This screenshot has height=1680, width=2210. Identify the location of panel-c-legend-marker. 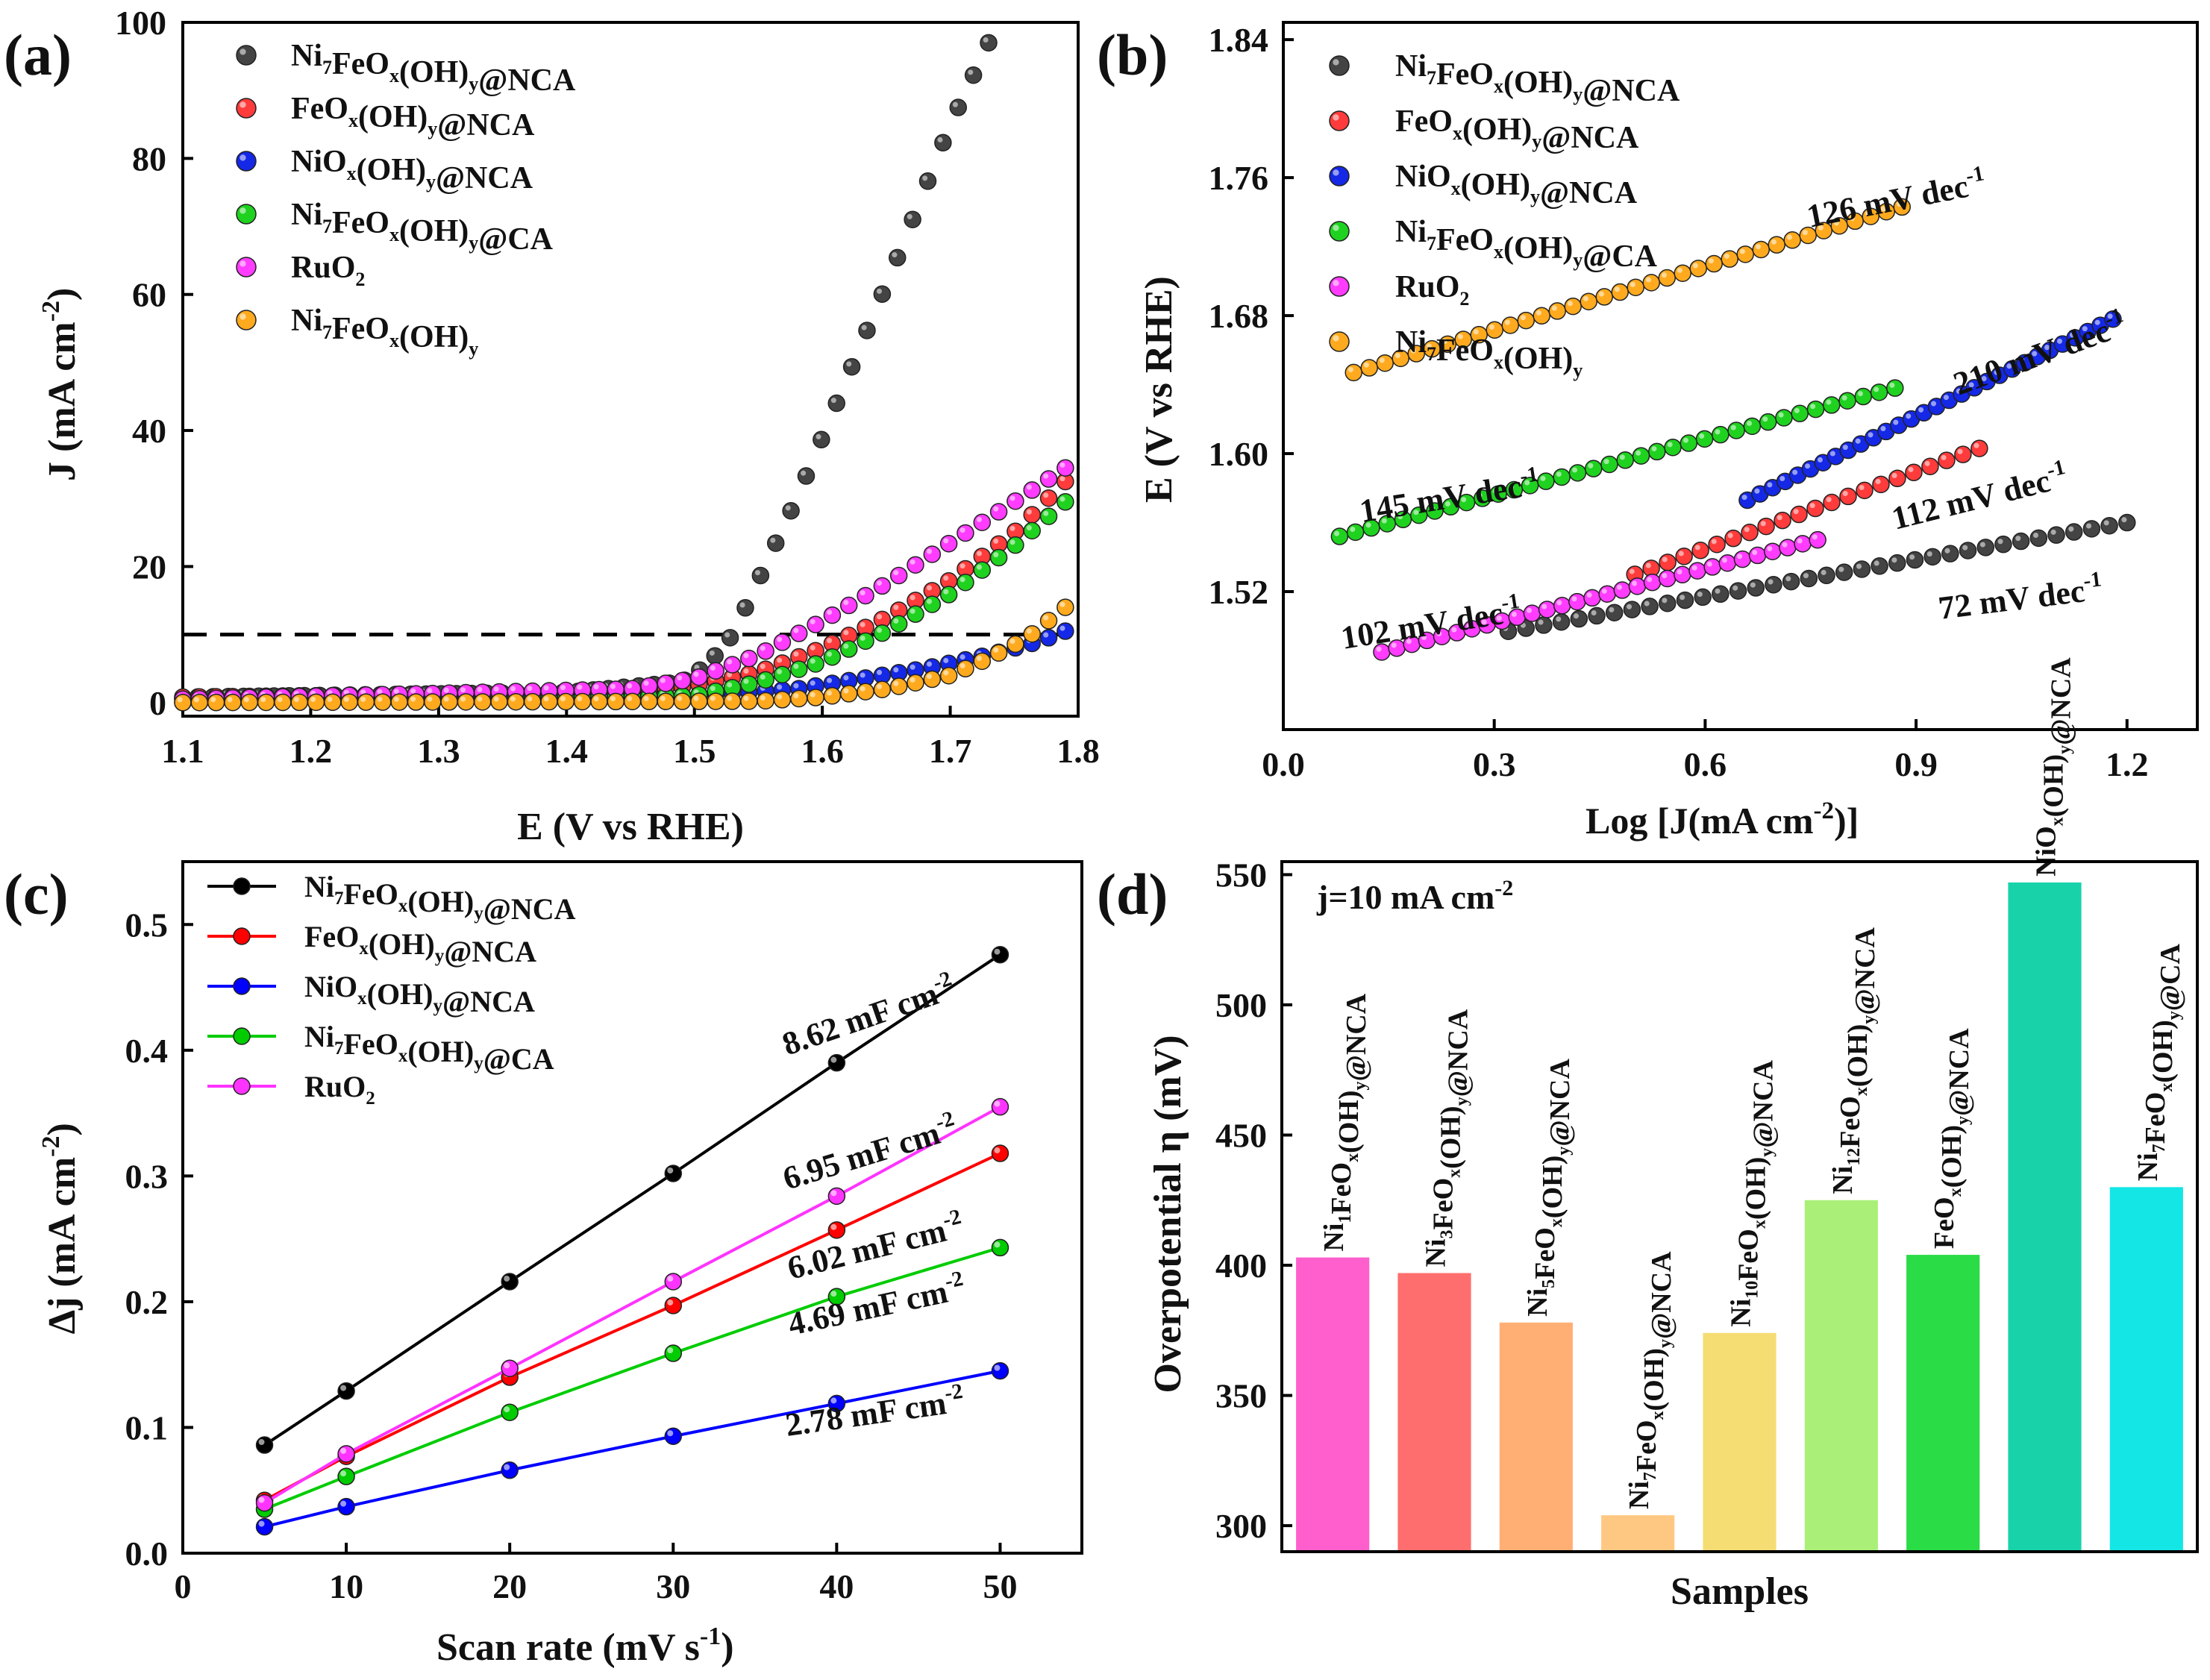
(242, 936).